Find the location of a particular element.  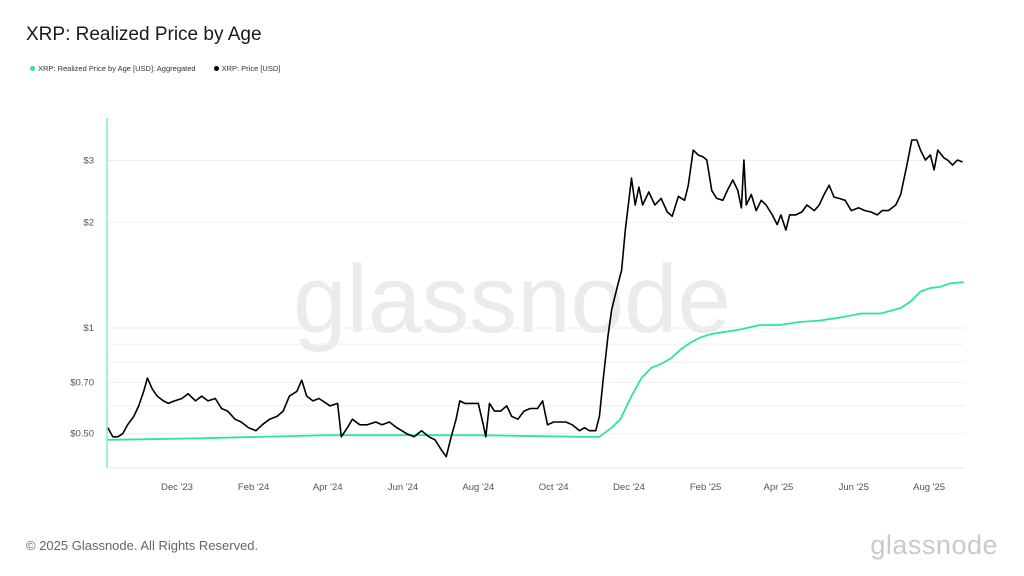

glassnode-logo: glassnode is located at coordinates (934, 545).